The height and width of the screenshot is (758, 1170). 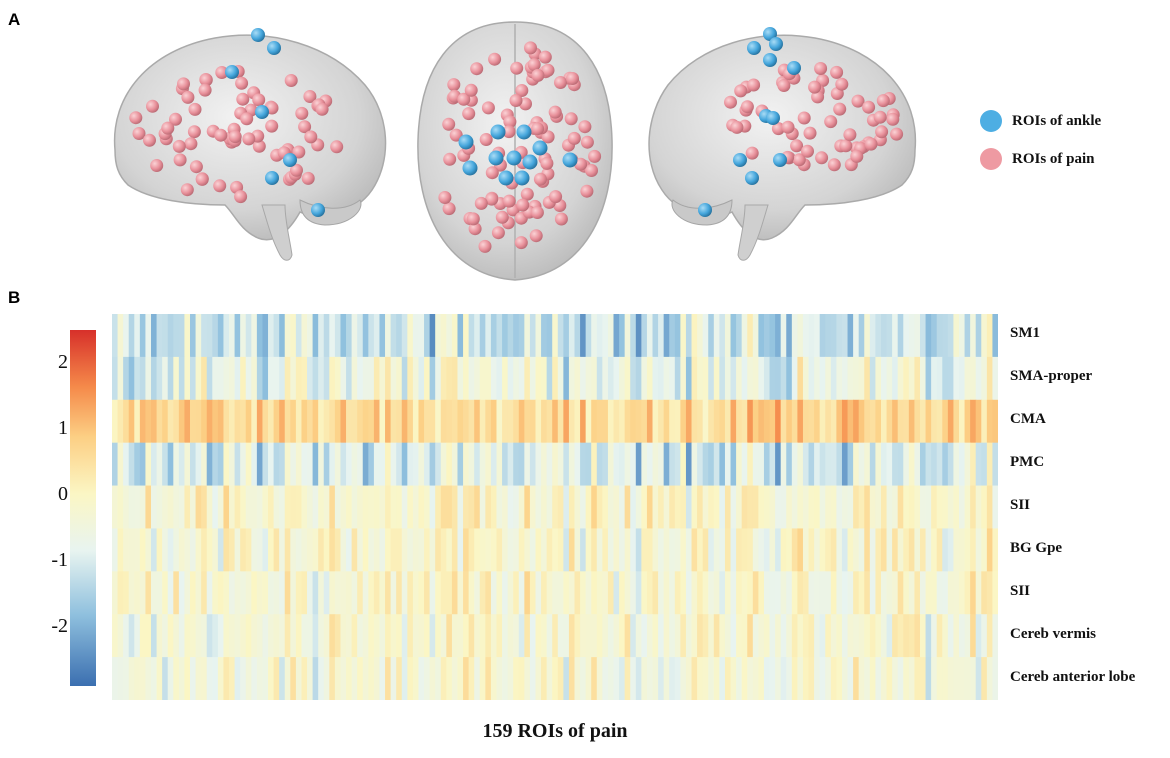 What do you see at coordinates (14, 297) in the screenshot?
I see `panel-label-b: B` at bounding box center [14, 297].